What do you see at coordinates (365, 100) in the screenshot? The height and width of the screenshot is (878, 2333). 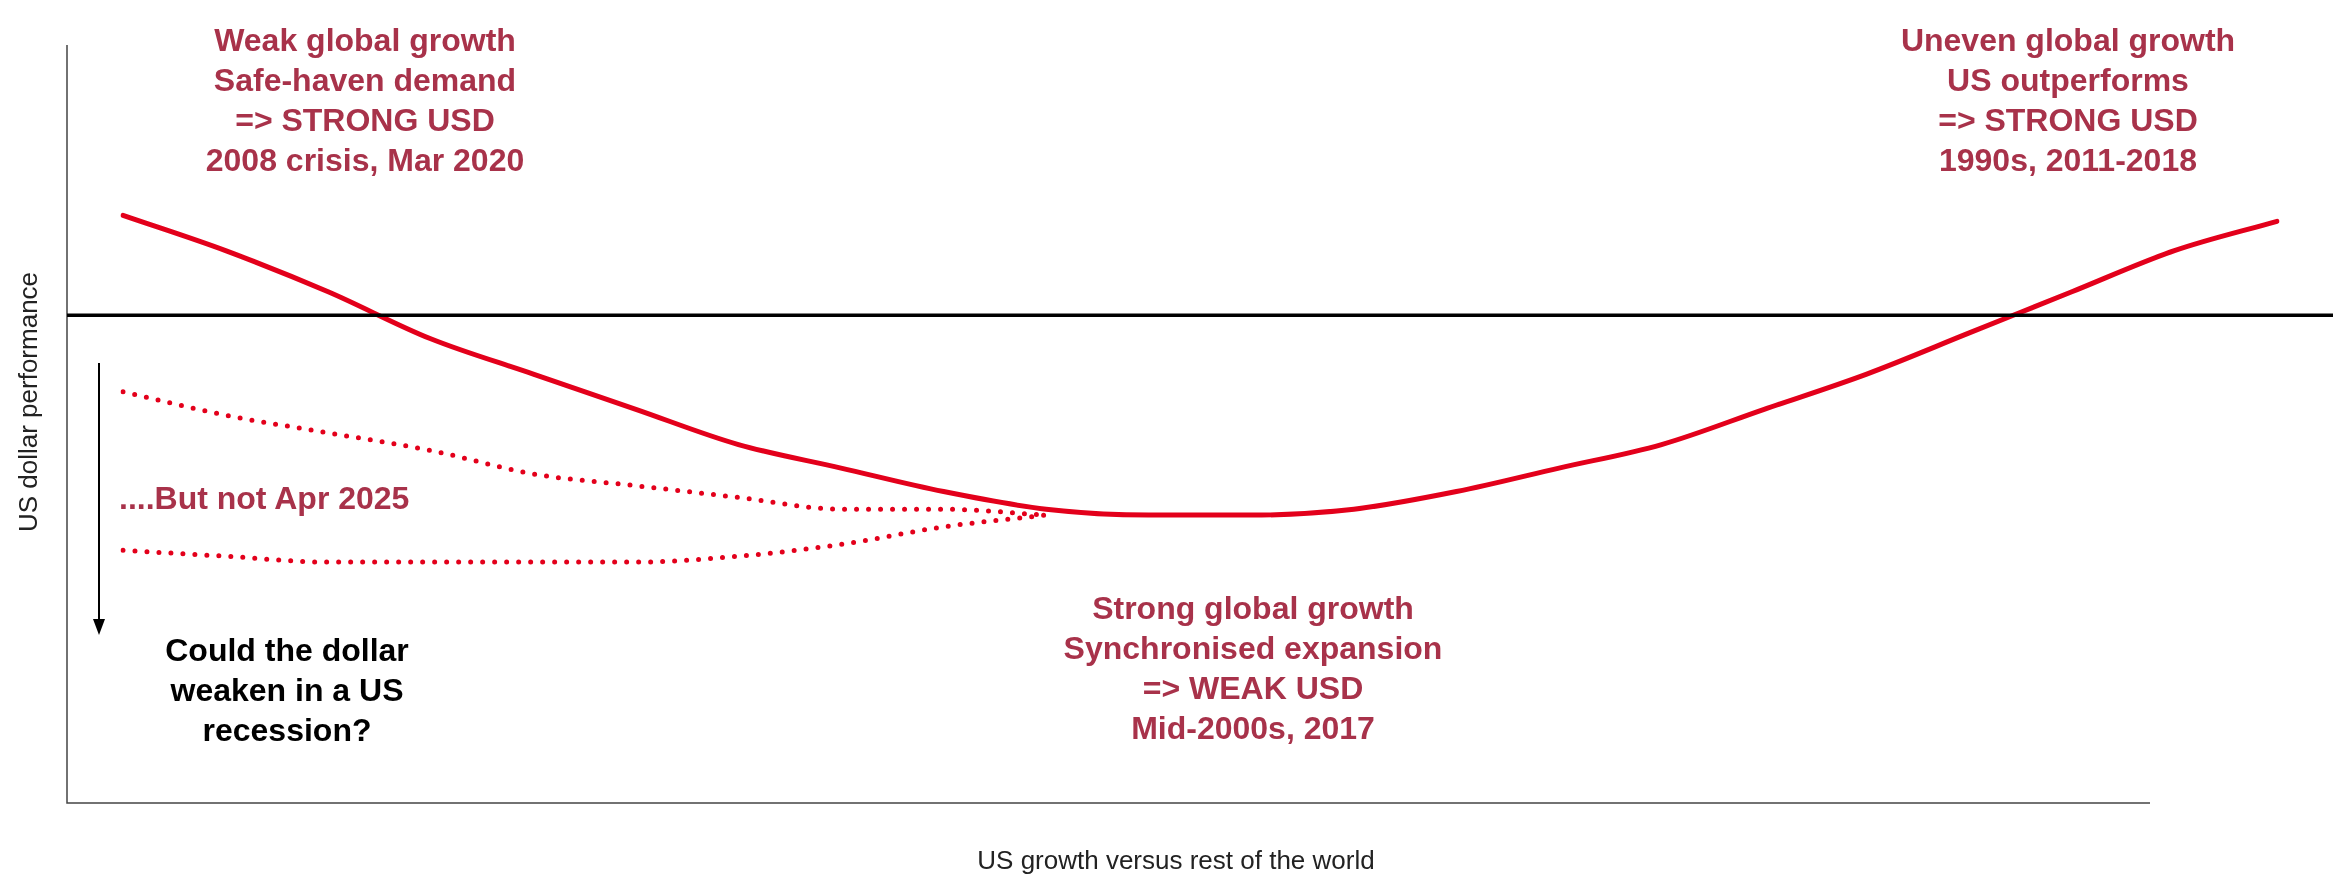 I see `text: Weak global growth Safe-haven demand => STRONG USD 2008 crisis, Mar 2020` at bounding box center [365, 100].